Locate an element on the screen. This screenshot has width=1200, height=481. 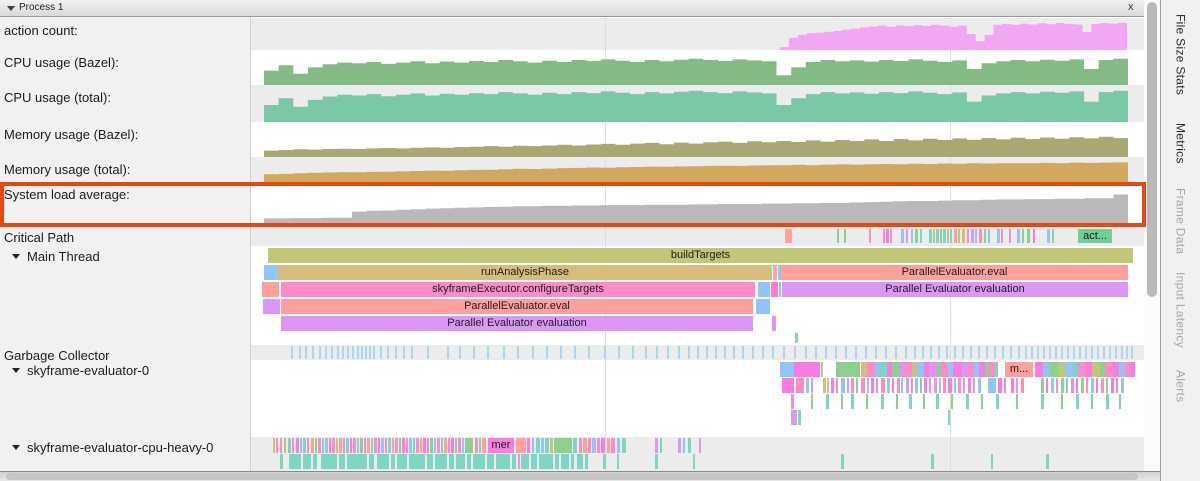
collapse-arrow-icon is located at coordinates (16, 370).